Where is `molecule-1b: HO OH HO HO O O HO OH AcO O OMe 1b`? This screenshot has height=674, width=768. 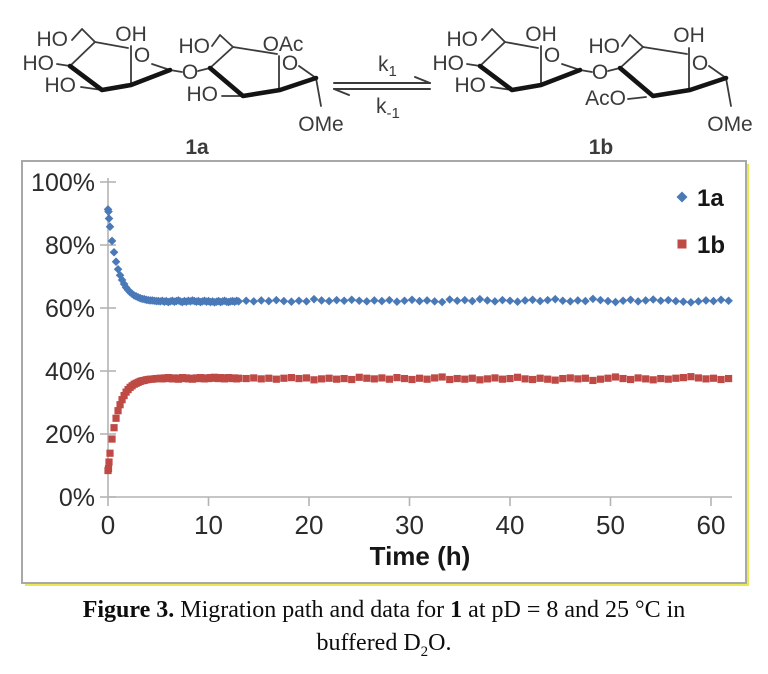
molecule-1b: HO OH HO HO O O HO OH AcO O OMe 1b is located at coordinates (593, 91).